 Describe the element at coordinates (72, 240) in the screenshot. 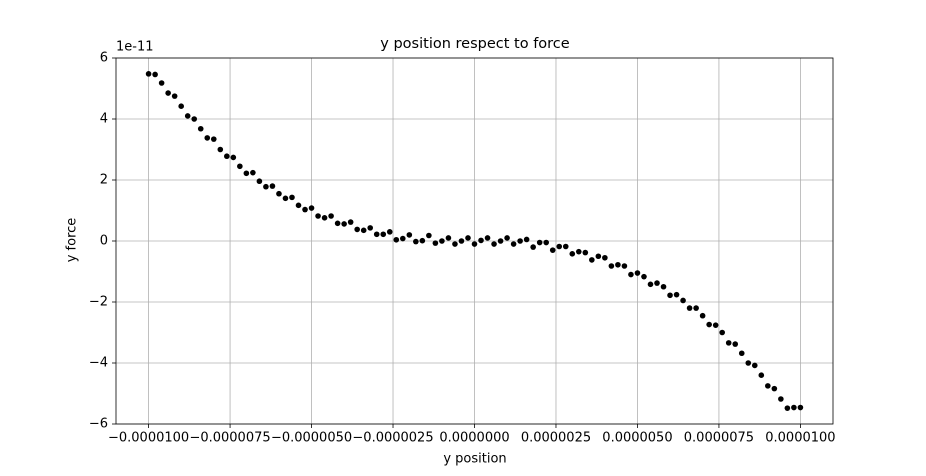

I see `y-axis-label: y force` at that location.